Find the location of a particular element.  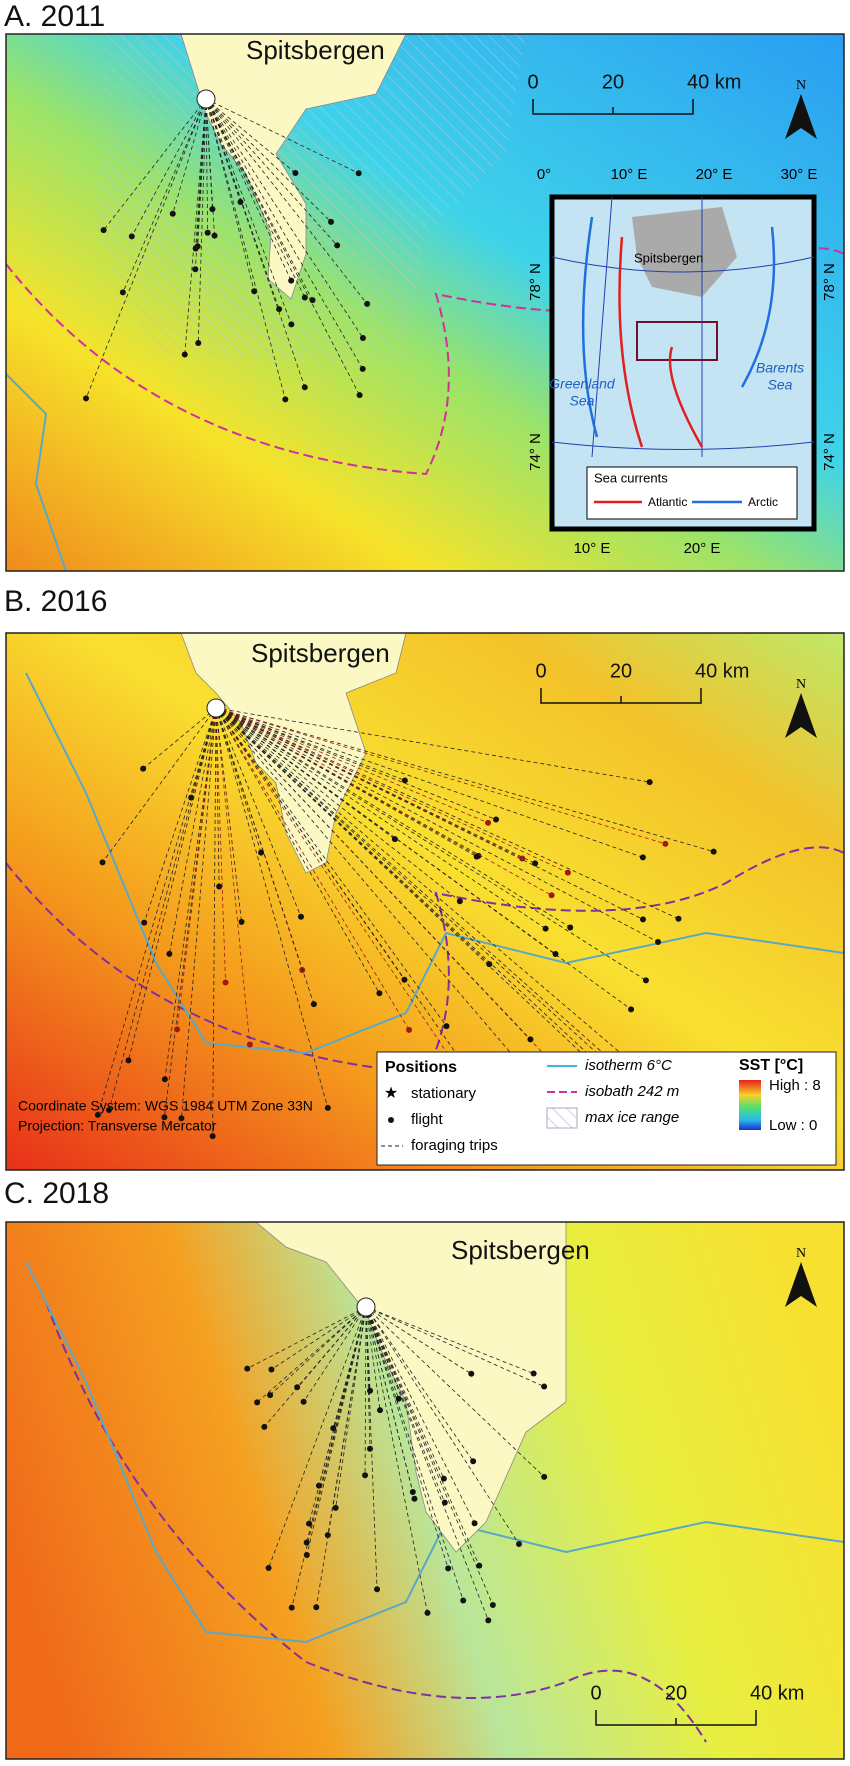

island-label: Spitsbergen is located at coordinates (315, 50).